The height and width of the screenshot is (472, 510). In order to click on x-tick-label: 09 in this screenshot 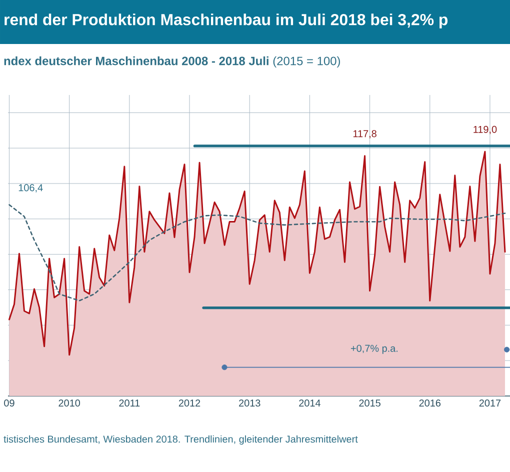, I will do `click(9, 403)`.